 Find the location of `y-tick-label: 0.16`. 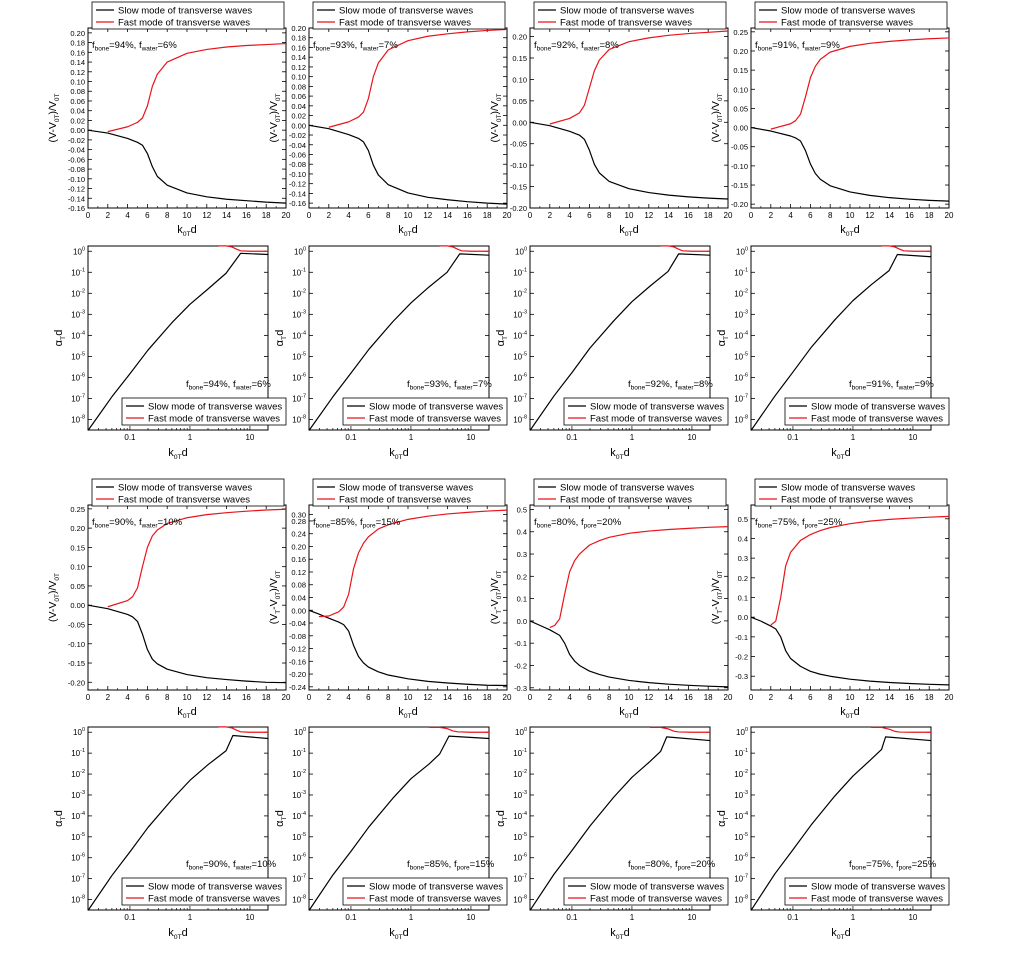

y-tick-label: 0.16 is located at coordinates (77, 52).